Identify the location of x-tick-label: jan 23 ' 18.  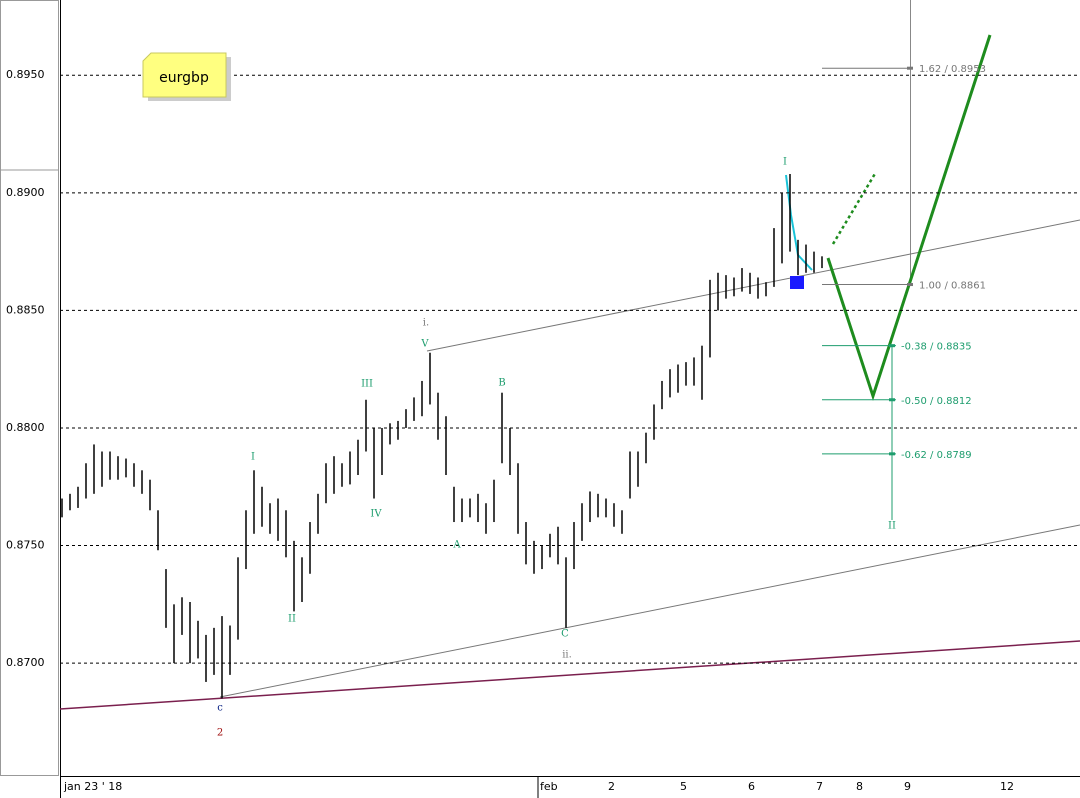
(92, 786).